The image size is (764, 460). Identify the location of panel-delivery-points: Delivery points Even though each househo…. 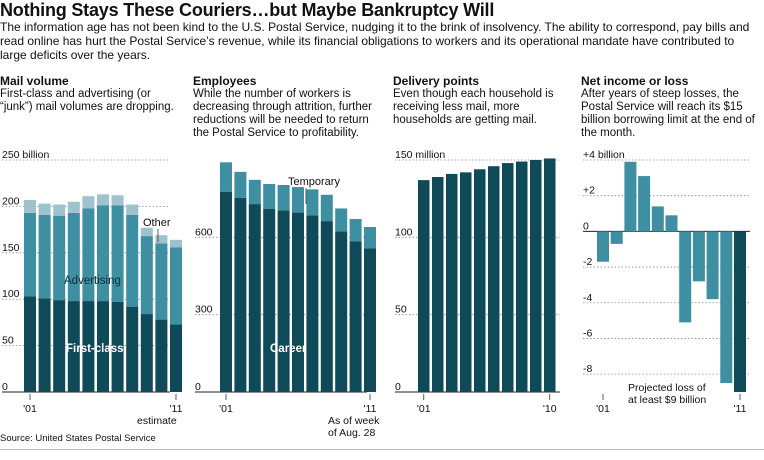
(480, 100).